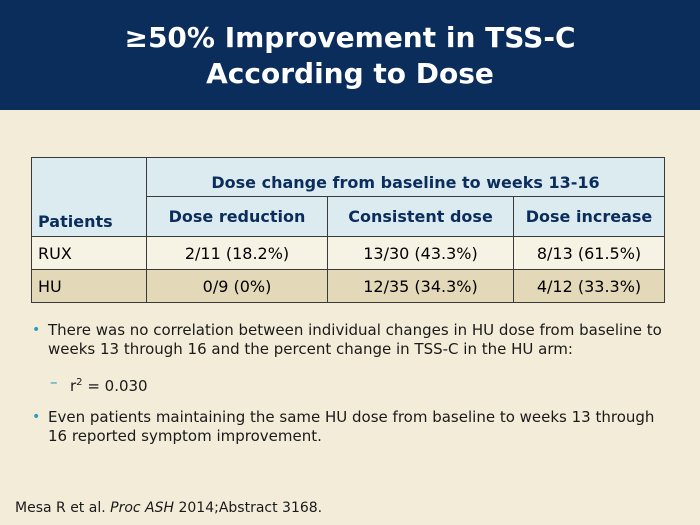 This screenshot has width=700, height=525. I want to click on table-cell: 4/12 (33.3%), so click(589, 286).